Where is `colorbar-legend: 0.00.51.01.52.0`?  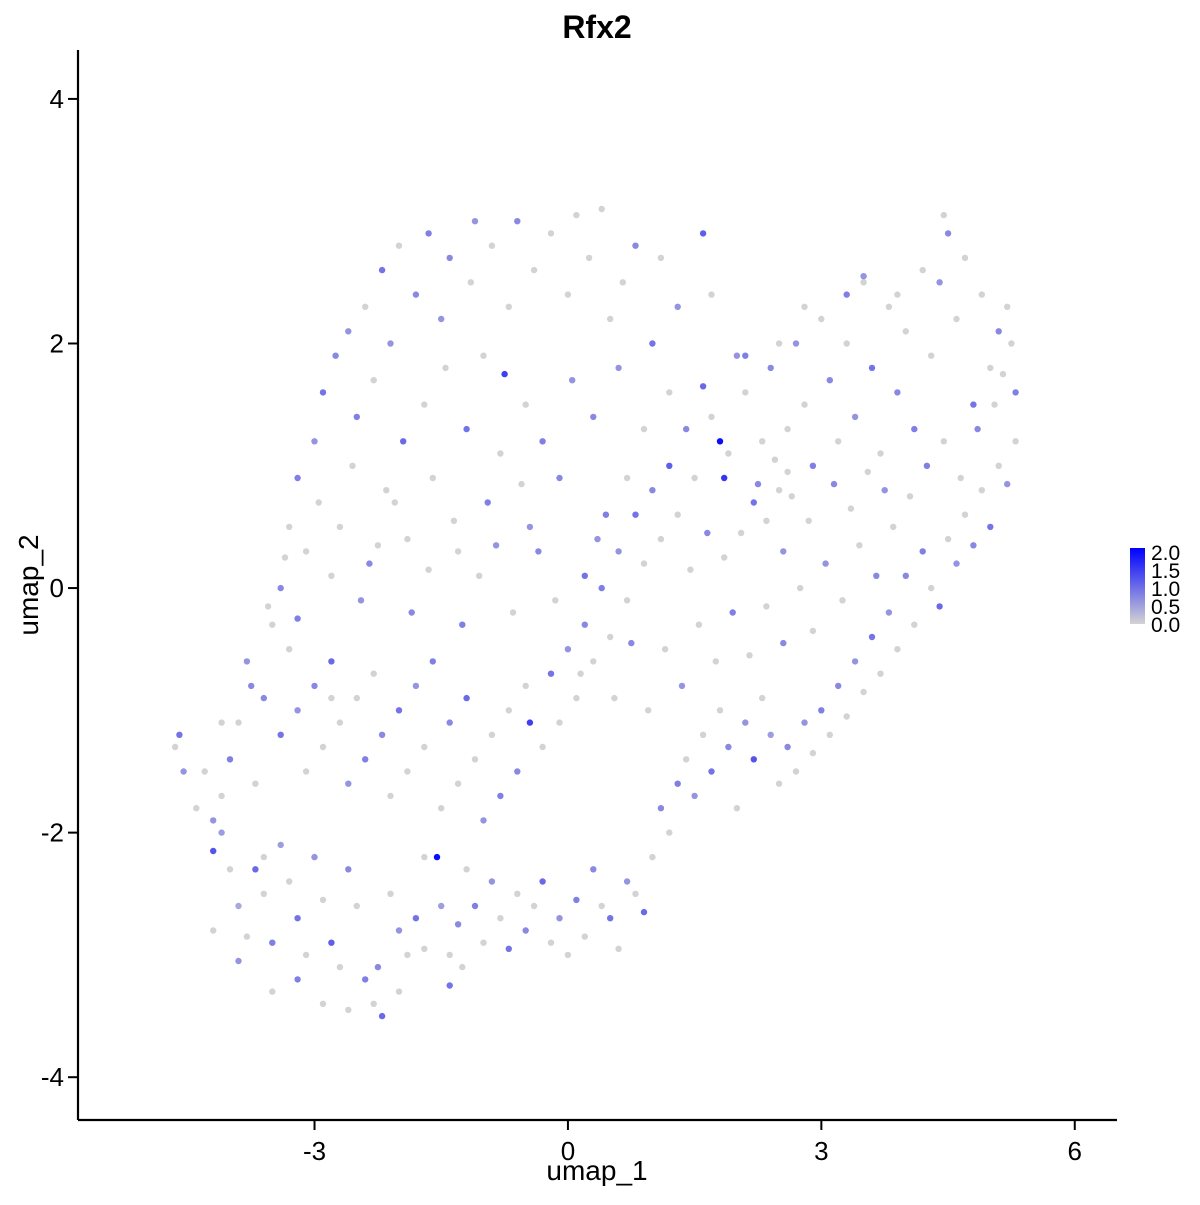
colorbar-legend: 0.00.51.01.52.0 is located at coordinates (1155, 589).